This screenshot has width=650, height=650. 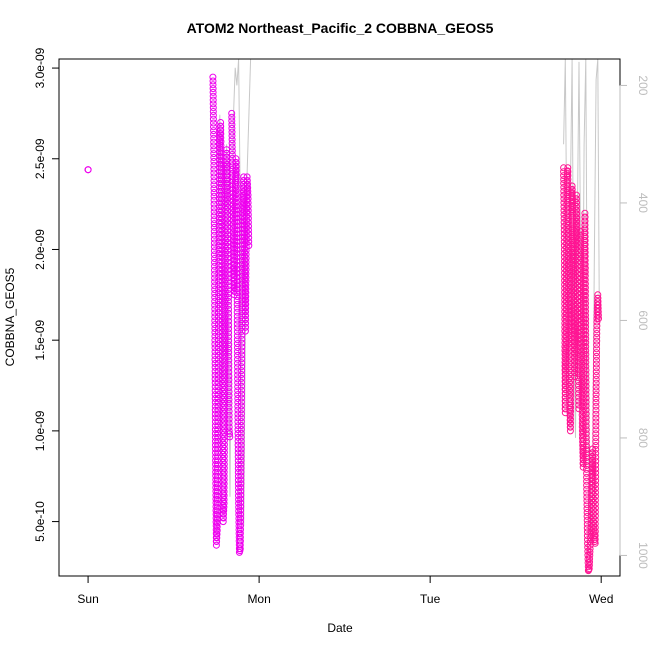 What do you see at coordinates (643, 555) in the screenshot?
I see `y2-tick-label: 1000` at bounding box center [643, 555].